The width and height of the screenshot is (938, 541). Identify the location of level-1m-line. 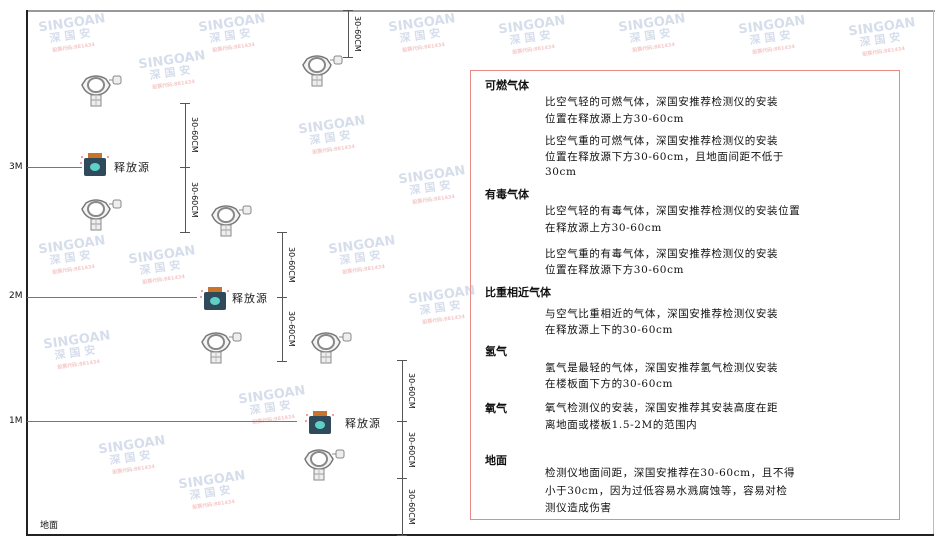
(162, 421).